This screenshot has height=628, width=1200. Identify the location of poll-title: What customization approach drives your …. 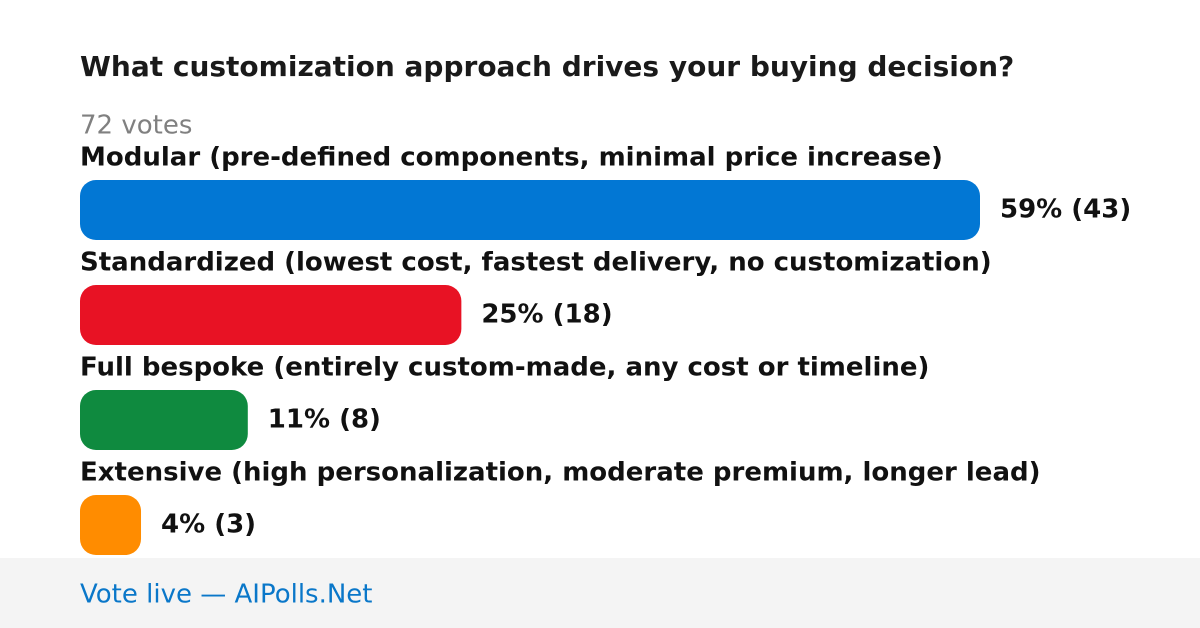
(547, 66).